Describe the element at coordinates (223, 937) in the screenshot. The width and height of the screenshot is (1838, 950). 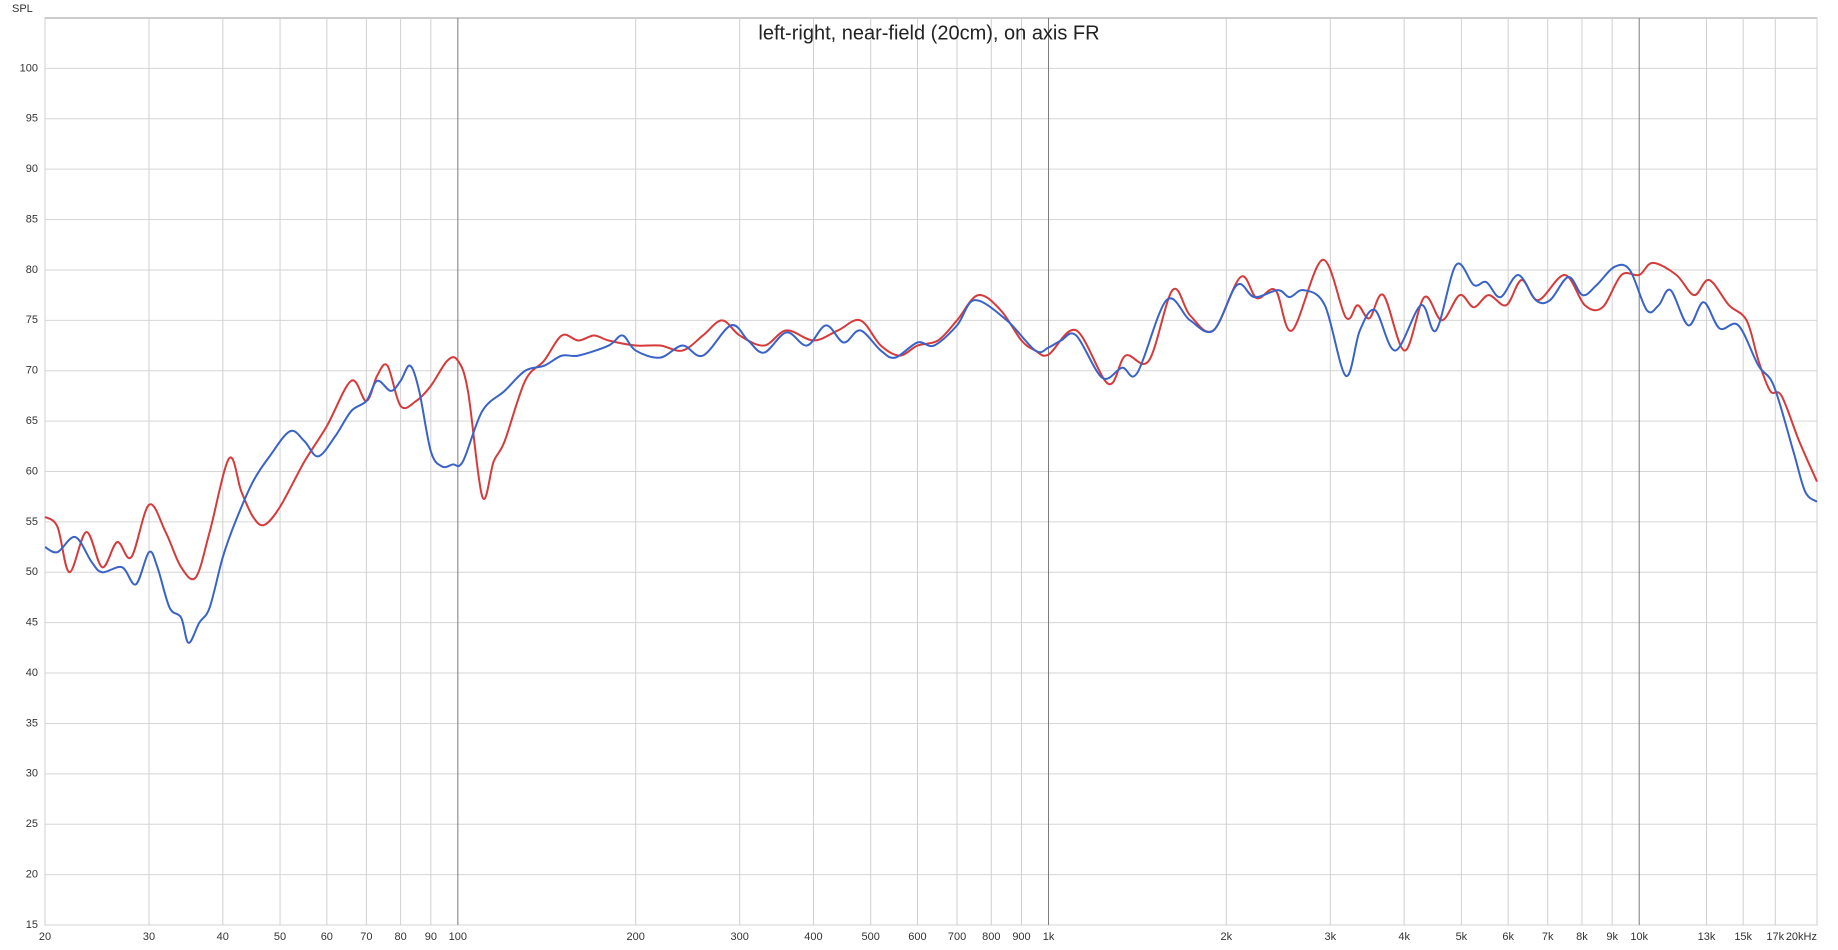
I see `x-tick-label: 40` at that location.